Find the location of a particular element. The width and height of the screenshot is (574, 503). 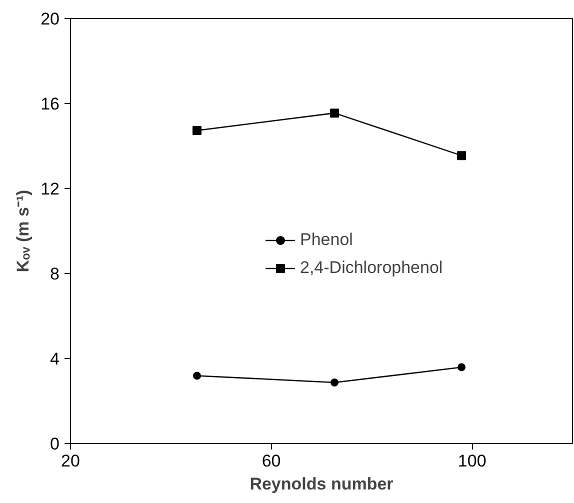

y-tick-label: 20 is located at coordinates (50, 19).